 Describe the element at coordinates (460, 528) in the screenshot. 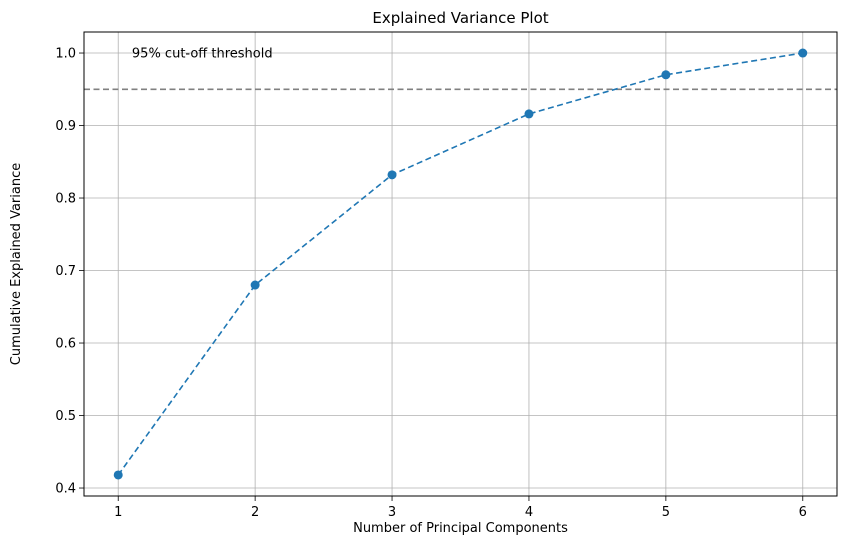

I see `x-axis-label: Number of Principal Components` at that location.